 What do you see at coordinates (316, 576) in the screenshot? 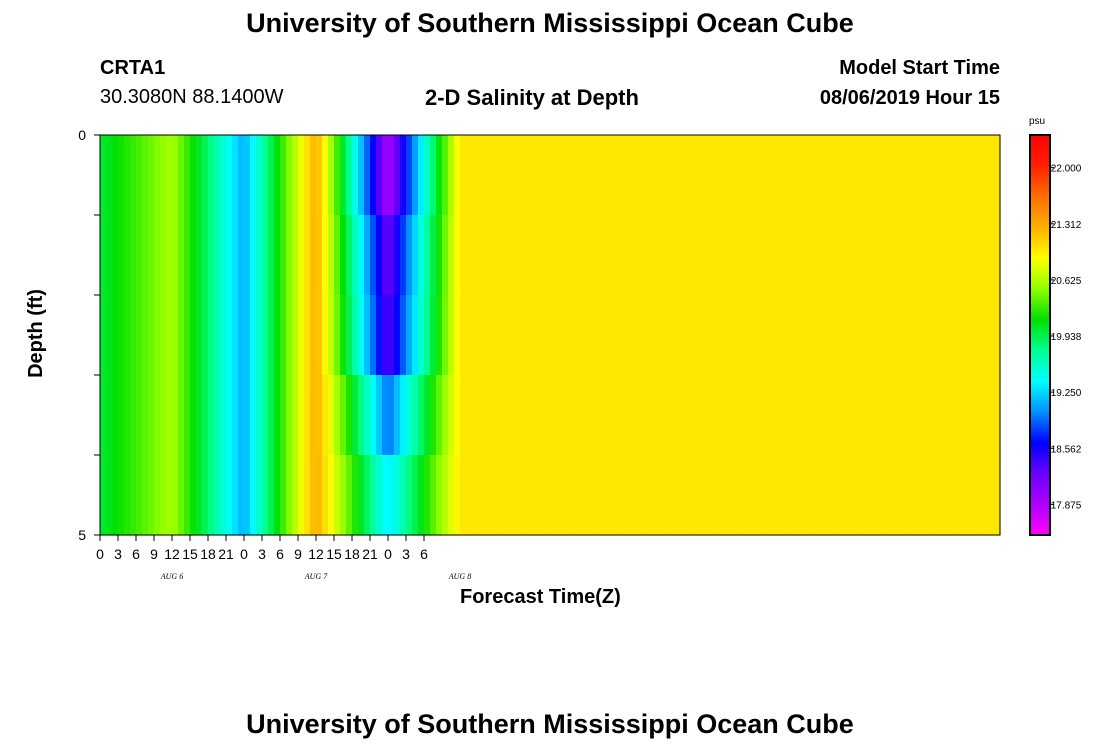
I see `day-label: AUG 7` at bounding box center [316, 576].